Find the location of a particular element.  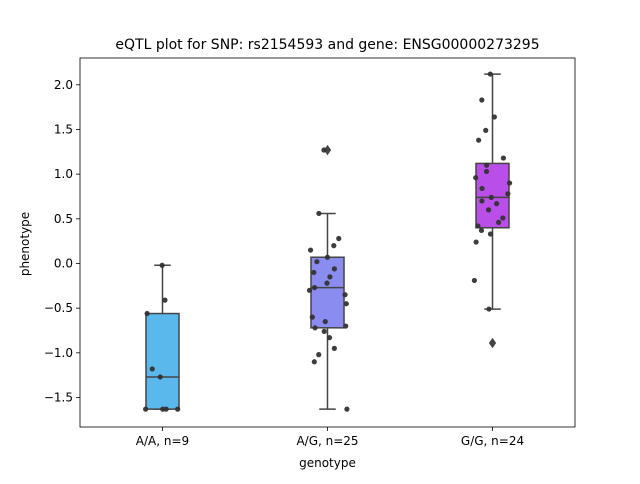

y-tick-label: 1.0 is located at coordinates (63, 174).